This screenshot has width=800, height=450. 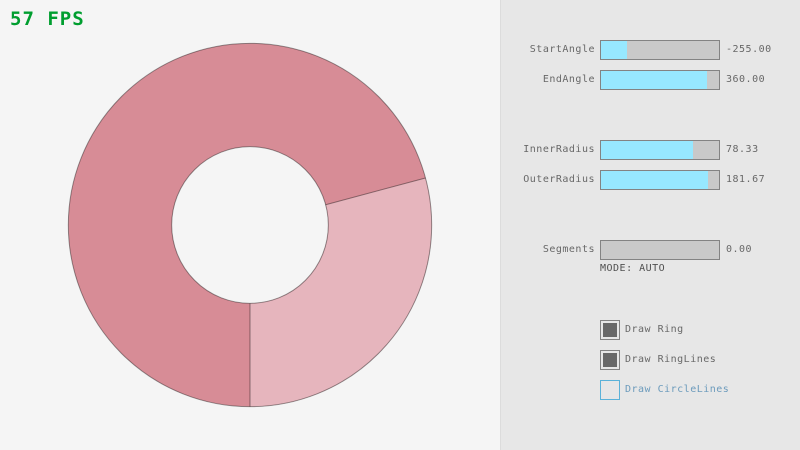 What do you see at coordinates (562, 49) in the screenshot?
I see `startangle-label: StartAngle` at bounding box center [562, 49].